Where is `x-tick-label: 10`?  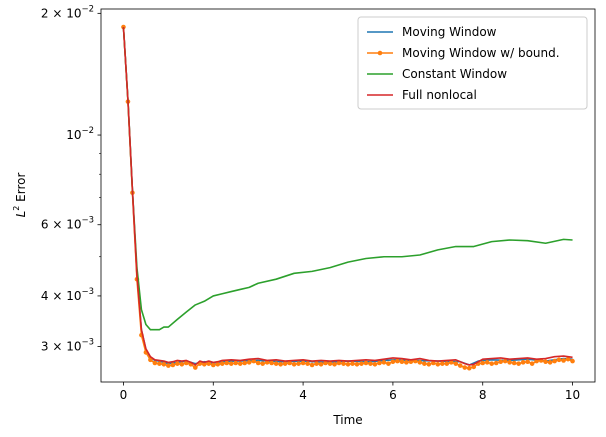 x-tick-label: 10 is located at coordinates (572, 395).